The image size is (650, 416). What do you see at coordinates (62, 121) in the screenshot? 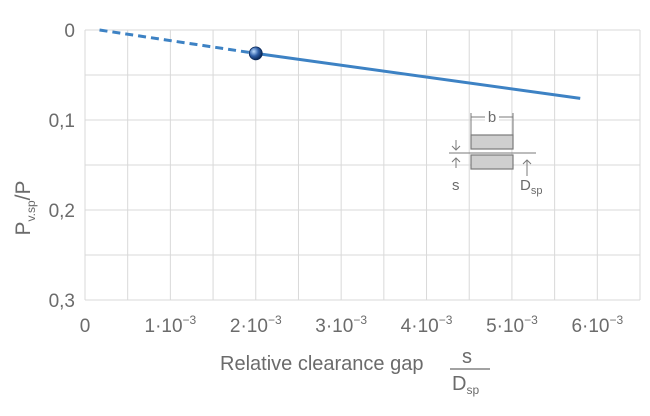
I see `y-tick-label: 0,1` at bounding box center [62, 121].